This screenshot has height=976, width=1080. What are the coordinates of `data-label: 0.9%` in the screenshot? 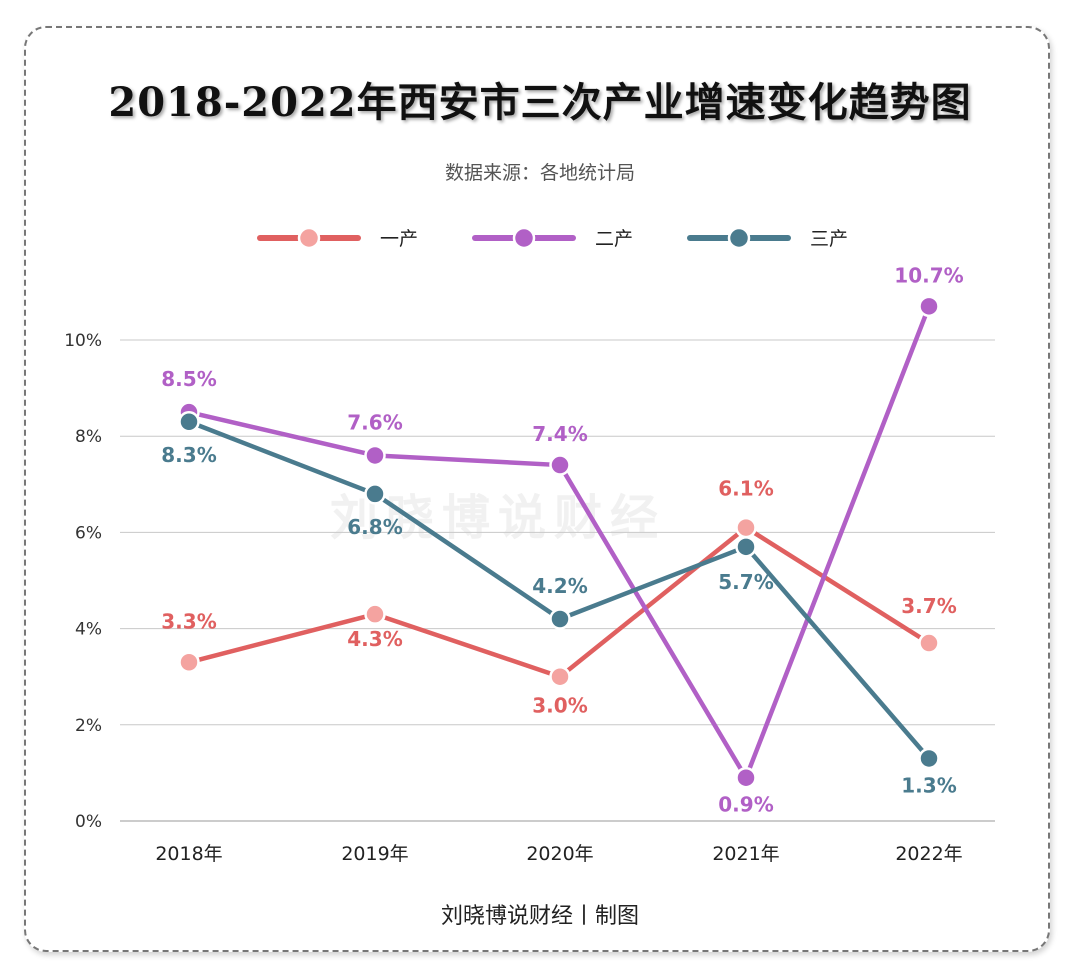 It's located at (745, 805).